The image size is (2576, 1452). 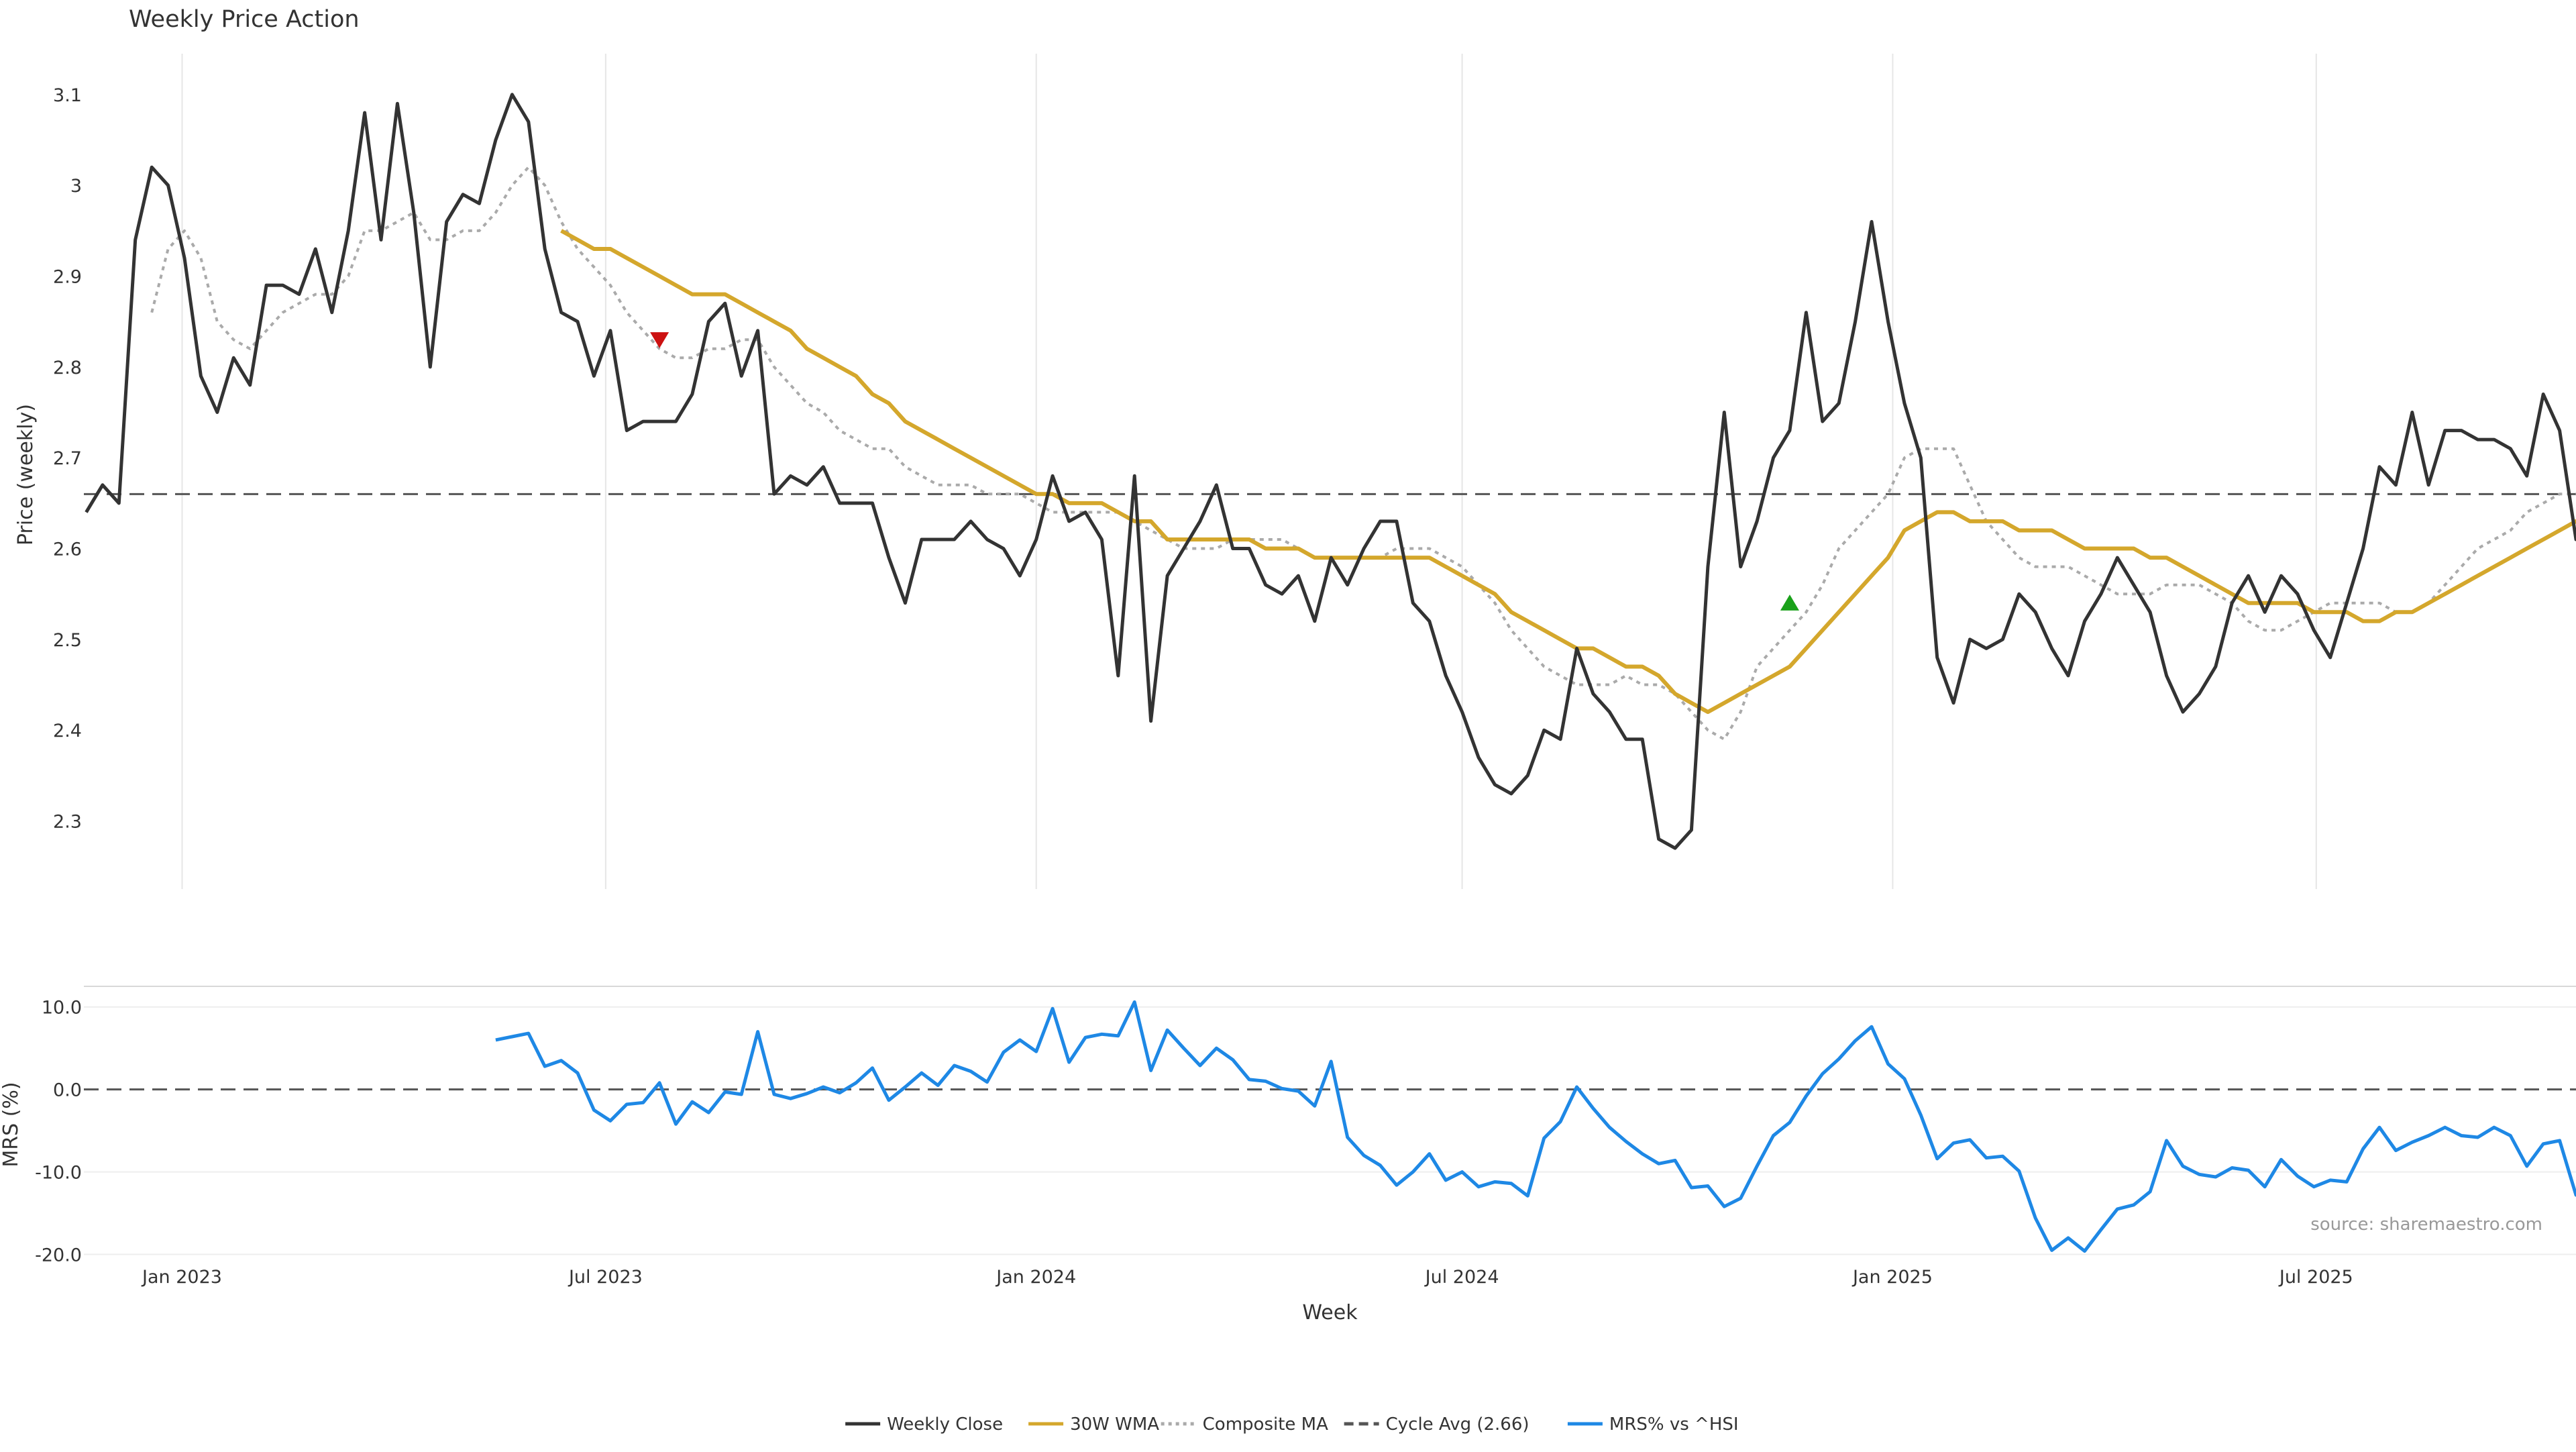 What do you see at coordinates (1789, 603) in the screenshot?
I see `buy-signal-marker` at bounding box center [1789, 603].